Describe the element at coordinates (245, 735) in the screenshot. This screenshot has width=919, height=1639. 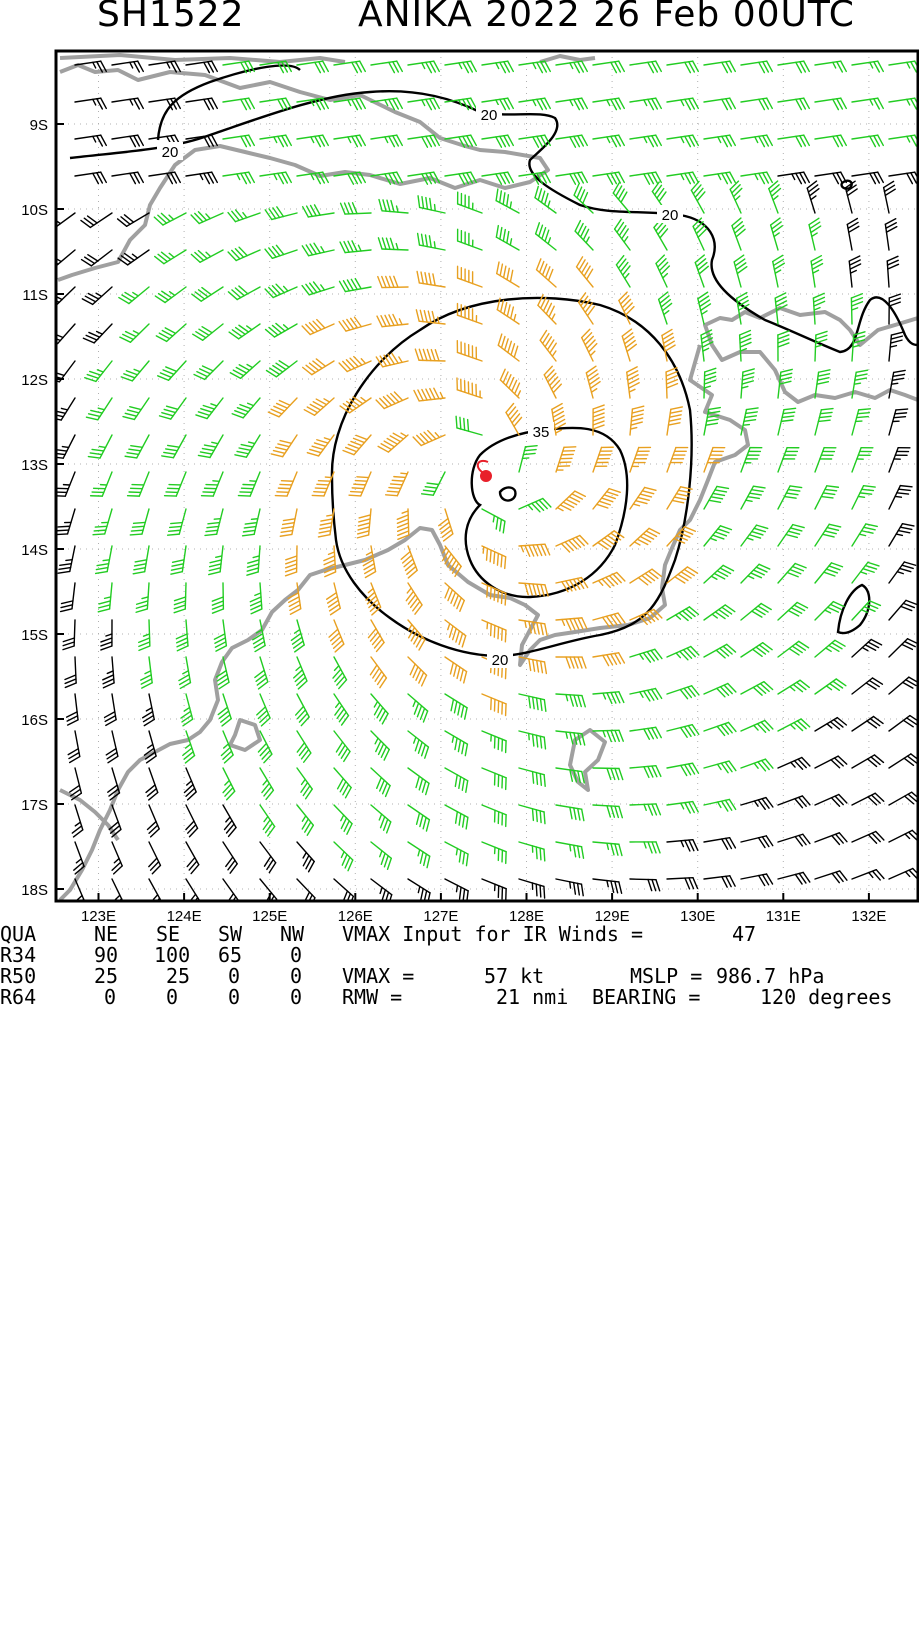
I see `coastline-kimberley-inner` at that location.